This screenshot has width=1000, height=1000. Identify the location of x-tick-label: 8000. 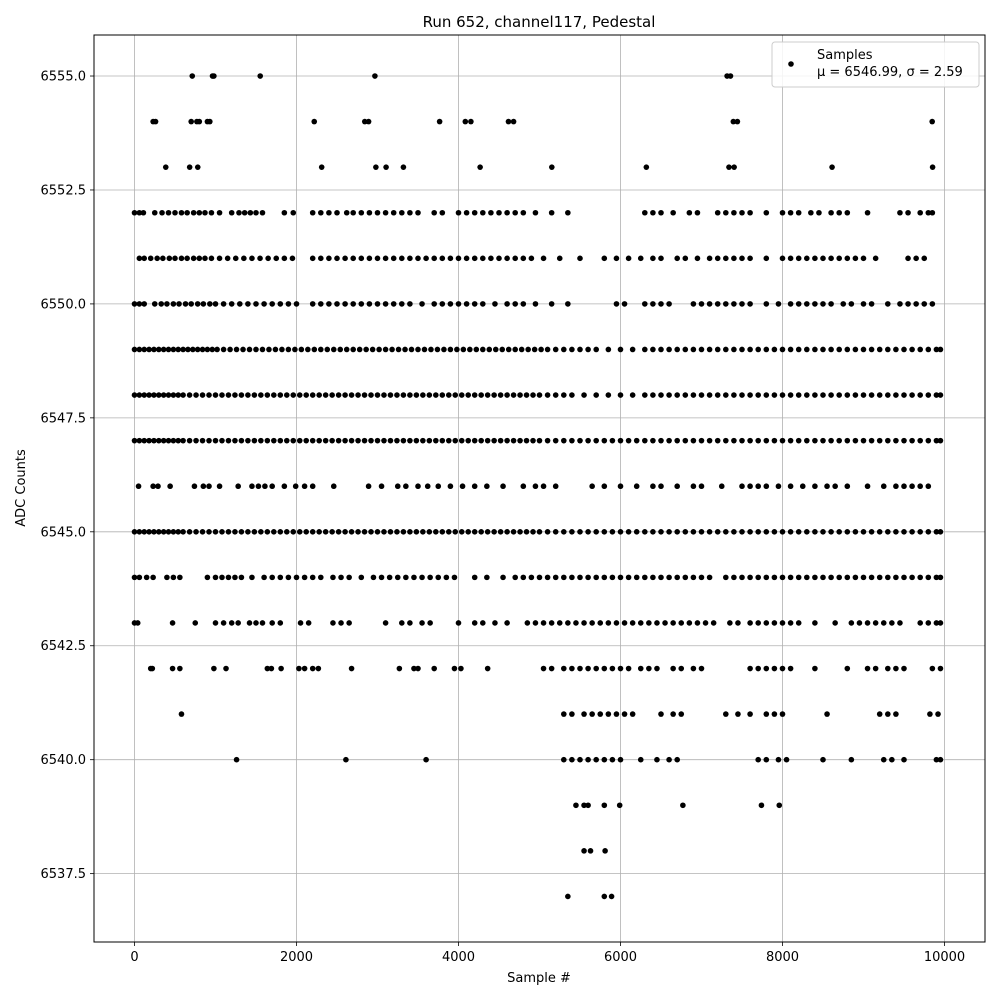
(782, 957).